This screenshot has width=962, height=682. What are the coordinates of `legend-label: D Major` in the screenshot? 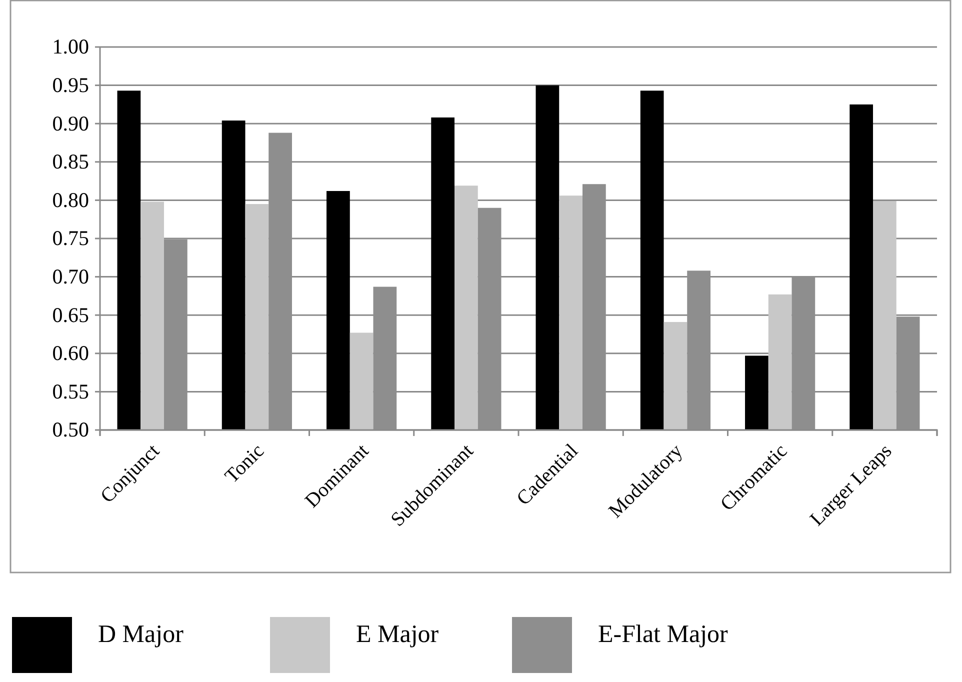 It's located at (141, 634).